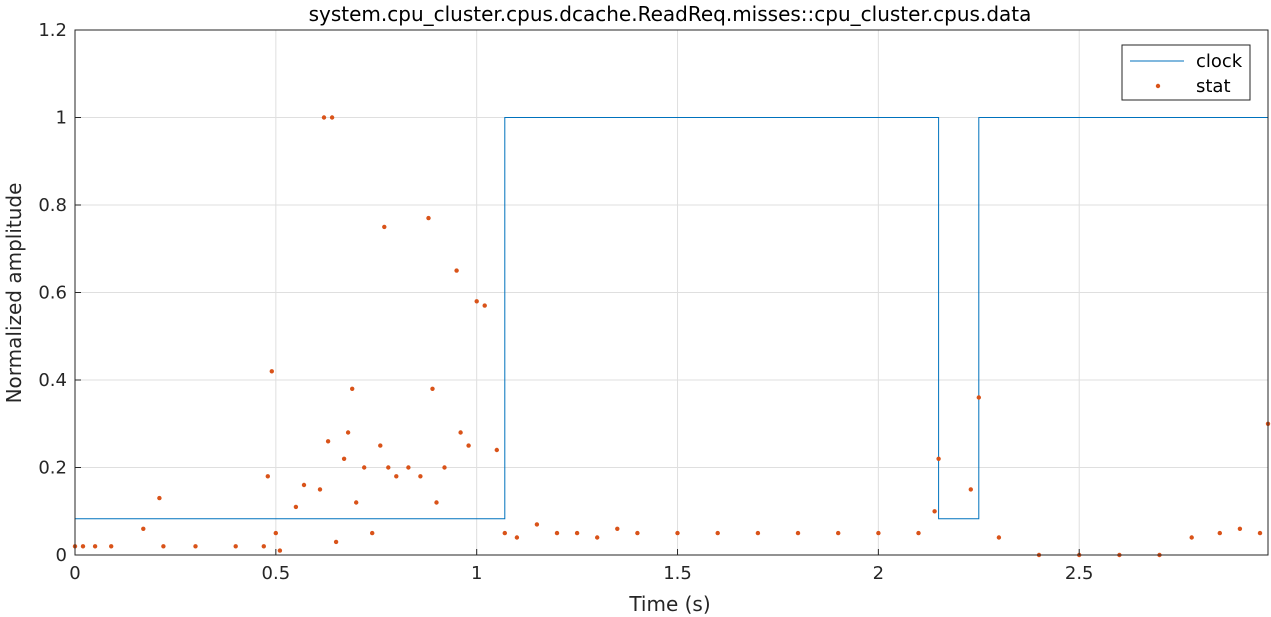 This screenshot has height=617, width=1271. What do you see at coordinates (1219, 61) in the screenshot?
I see `legend-label: clock` at bounding box center [1219, 61].